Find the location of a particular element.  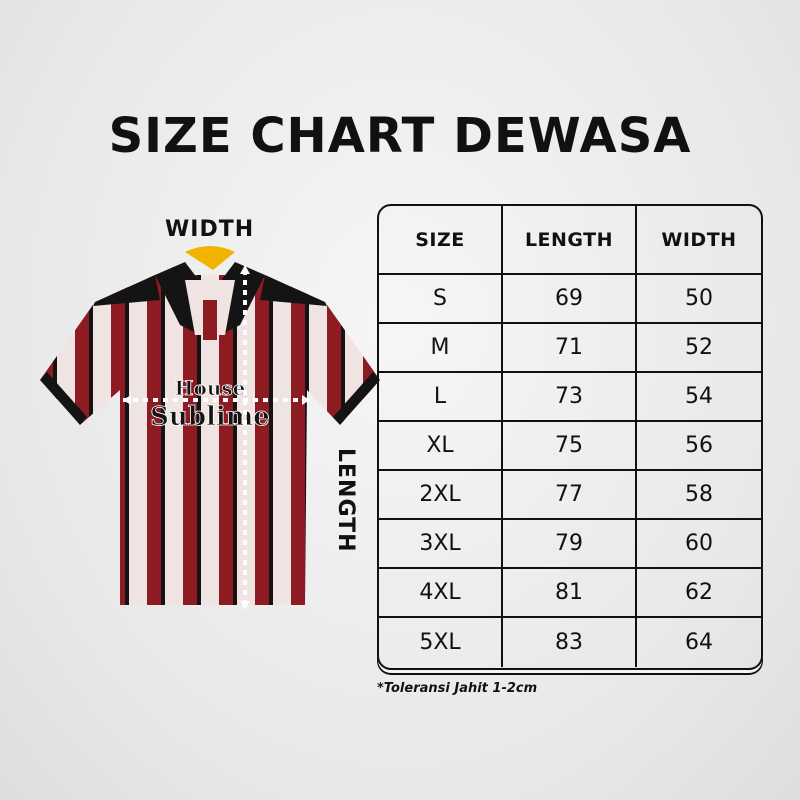

table-header: SIZE LENGTH WIDTH is located at coordinates (570, 240).